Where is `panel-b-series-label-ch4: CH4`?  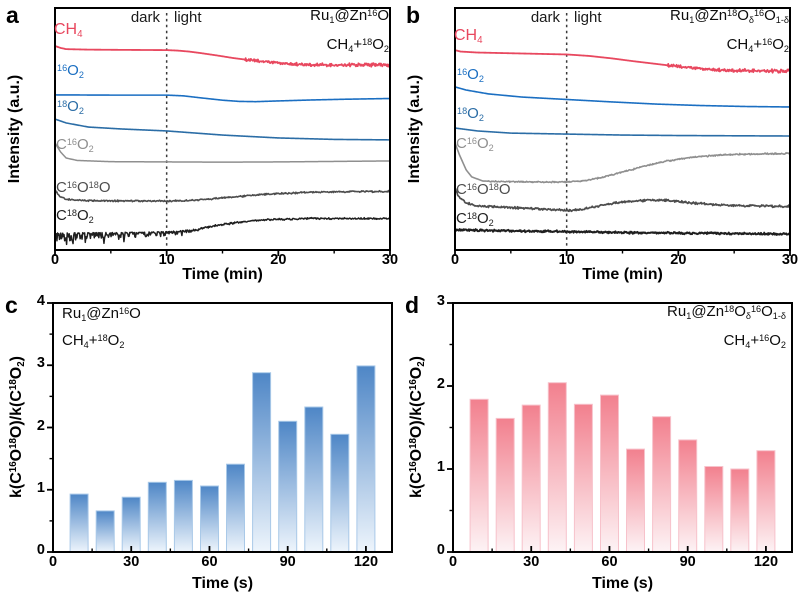
panel-b-series-label-ch4: CH4 is located at coordinates (468, 36).